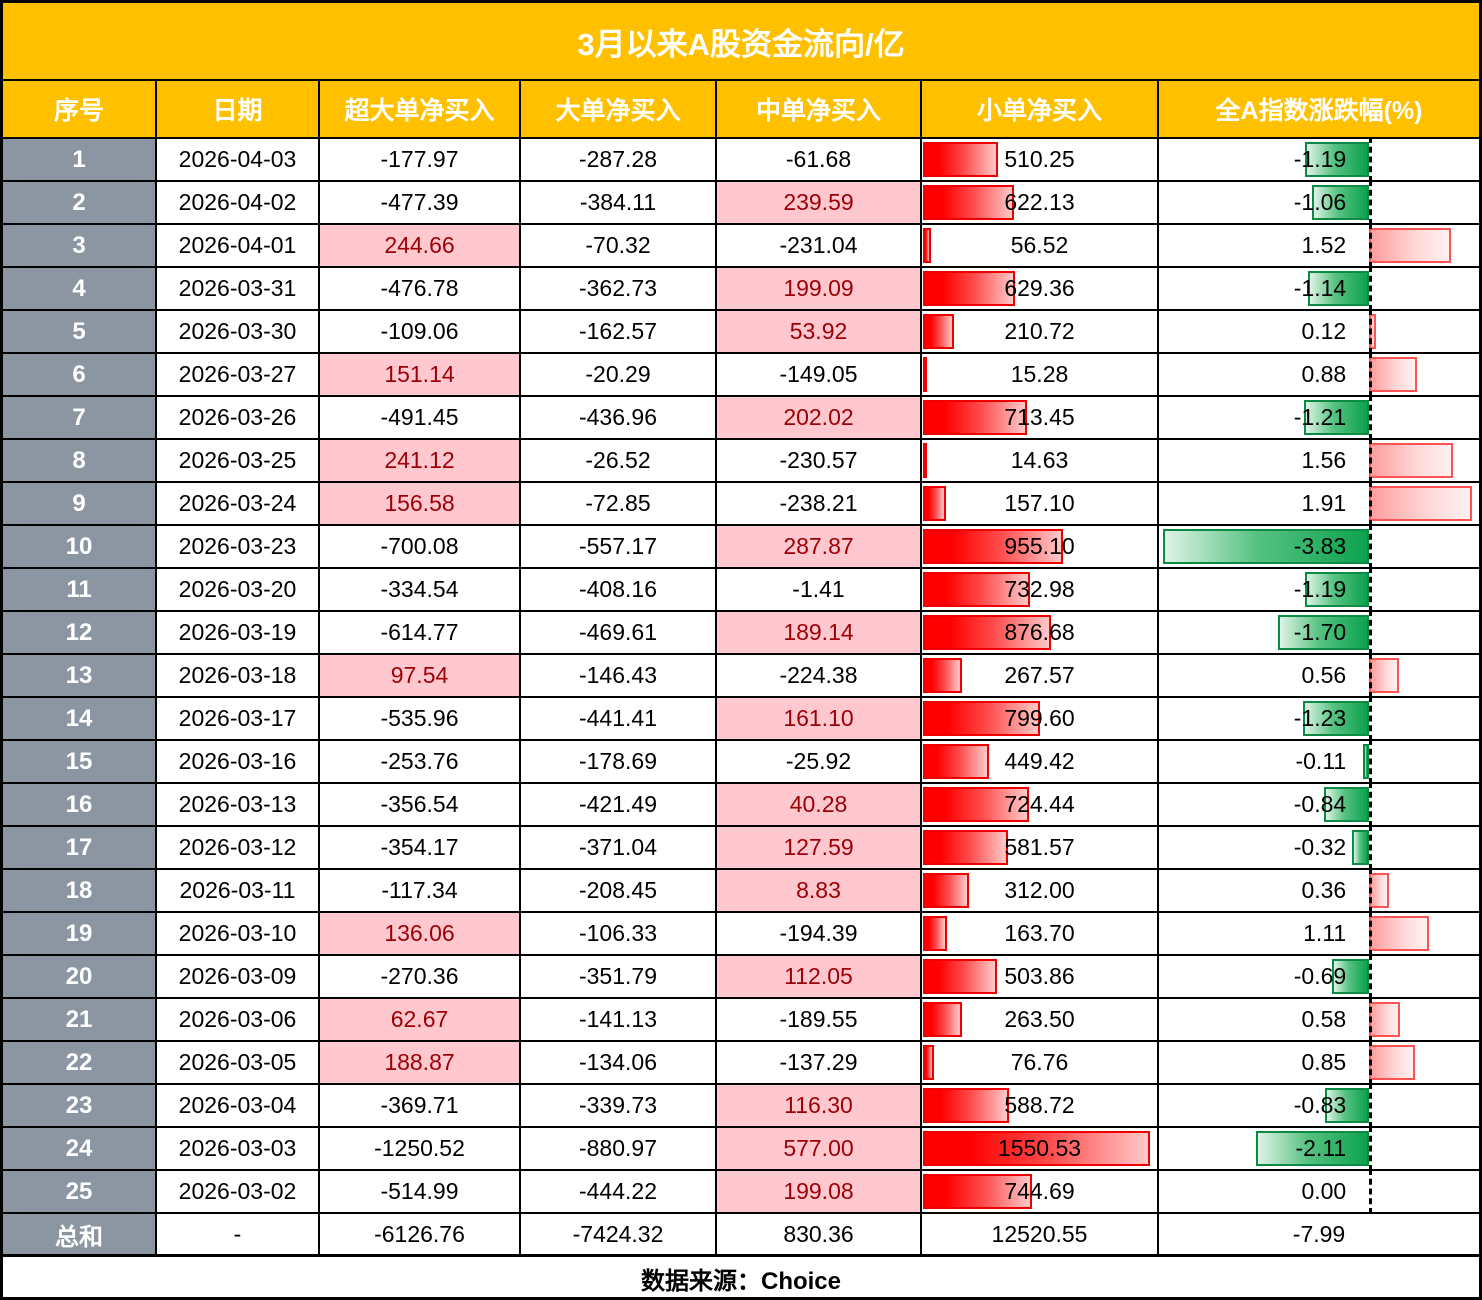  I want to click on superlarge-net-cell-value: -1250.52, so click(419, 1148).